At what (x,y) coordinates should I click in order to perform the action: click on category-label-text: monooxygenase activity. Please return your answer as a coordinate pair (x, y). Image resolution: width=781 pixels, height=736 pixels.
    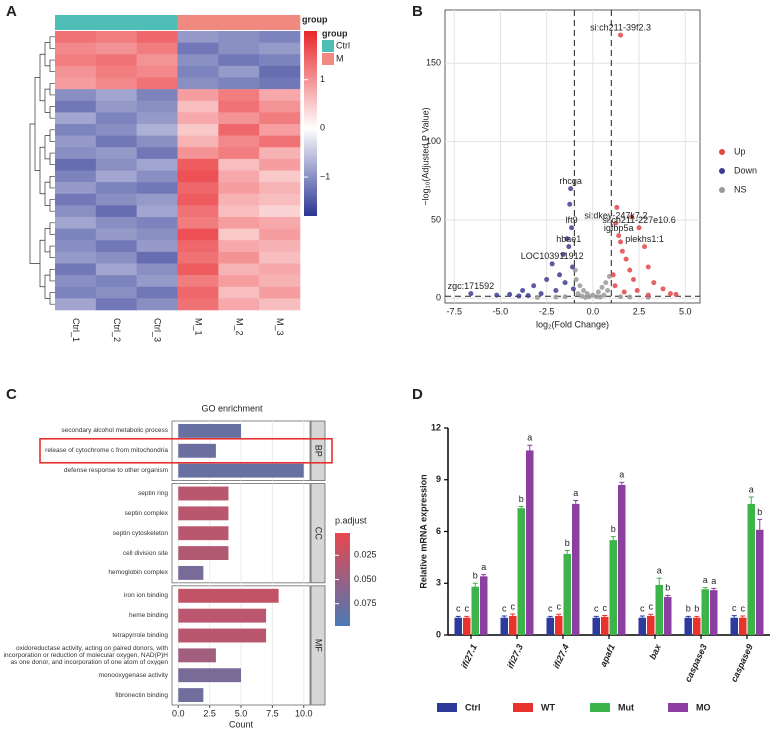
    Looking at the image, I should click on (133, 675).